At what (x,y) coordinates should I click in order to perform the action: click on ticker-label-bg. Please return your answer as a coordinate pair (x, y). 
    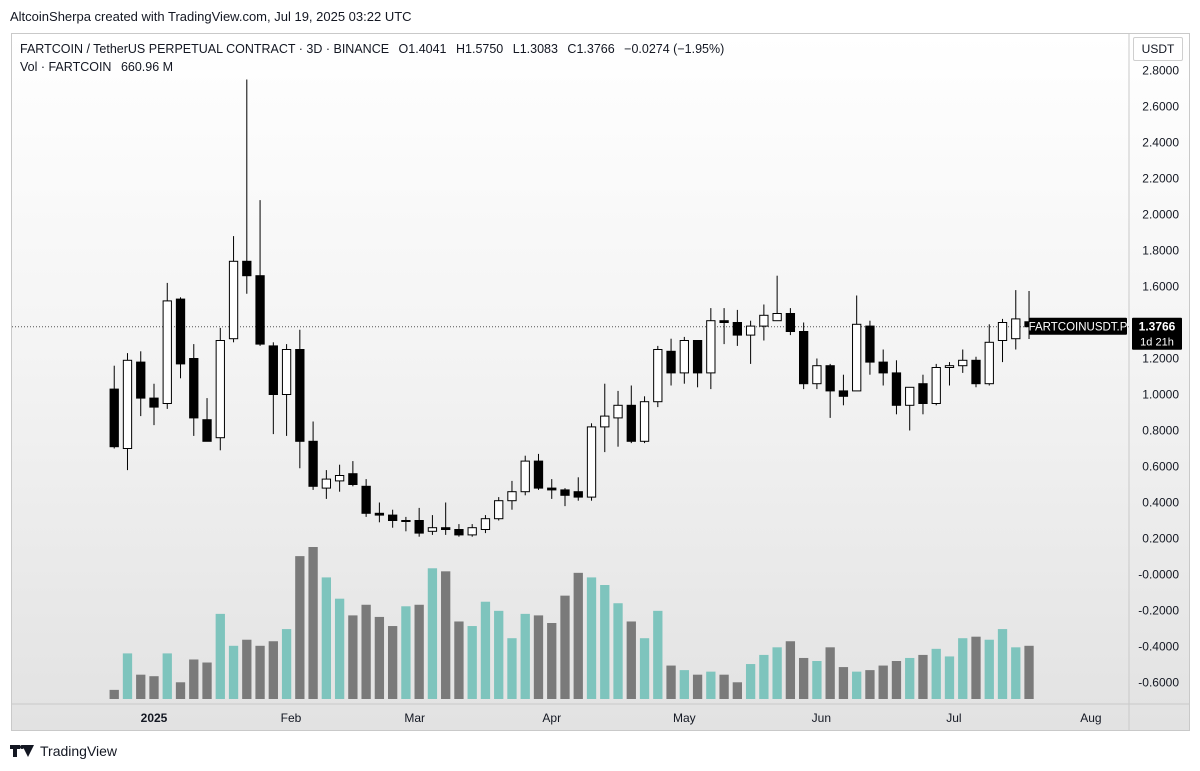
    Looking at the image, I should click on (1078, 326).